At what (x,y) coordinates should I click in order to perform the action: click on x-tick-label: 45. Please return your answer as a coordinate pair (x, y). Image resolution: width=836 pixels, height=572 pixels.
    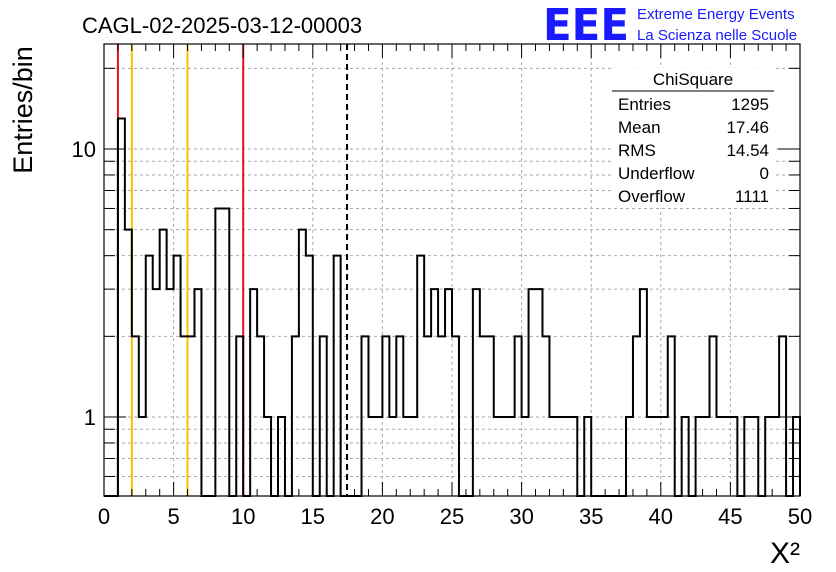
    Looking at the image, I should click on (730, 516).